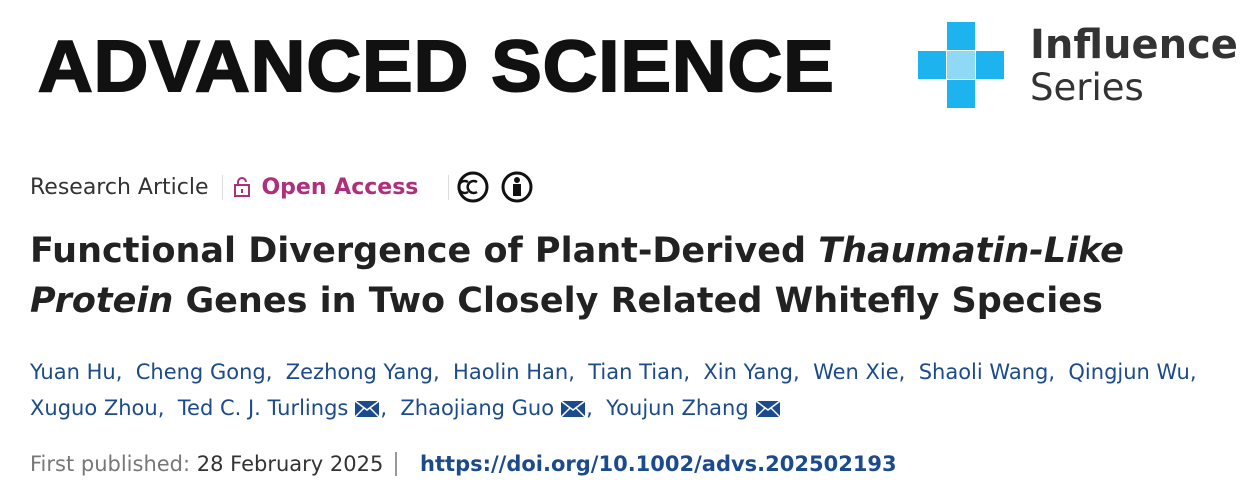  Describe the element at coordinates (1087, 87) in the screenshot. I see `series-subtitle: Series` at that location.